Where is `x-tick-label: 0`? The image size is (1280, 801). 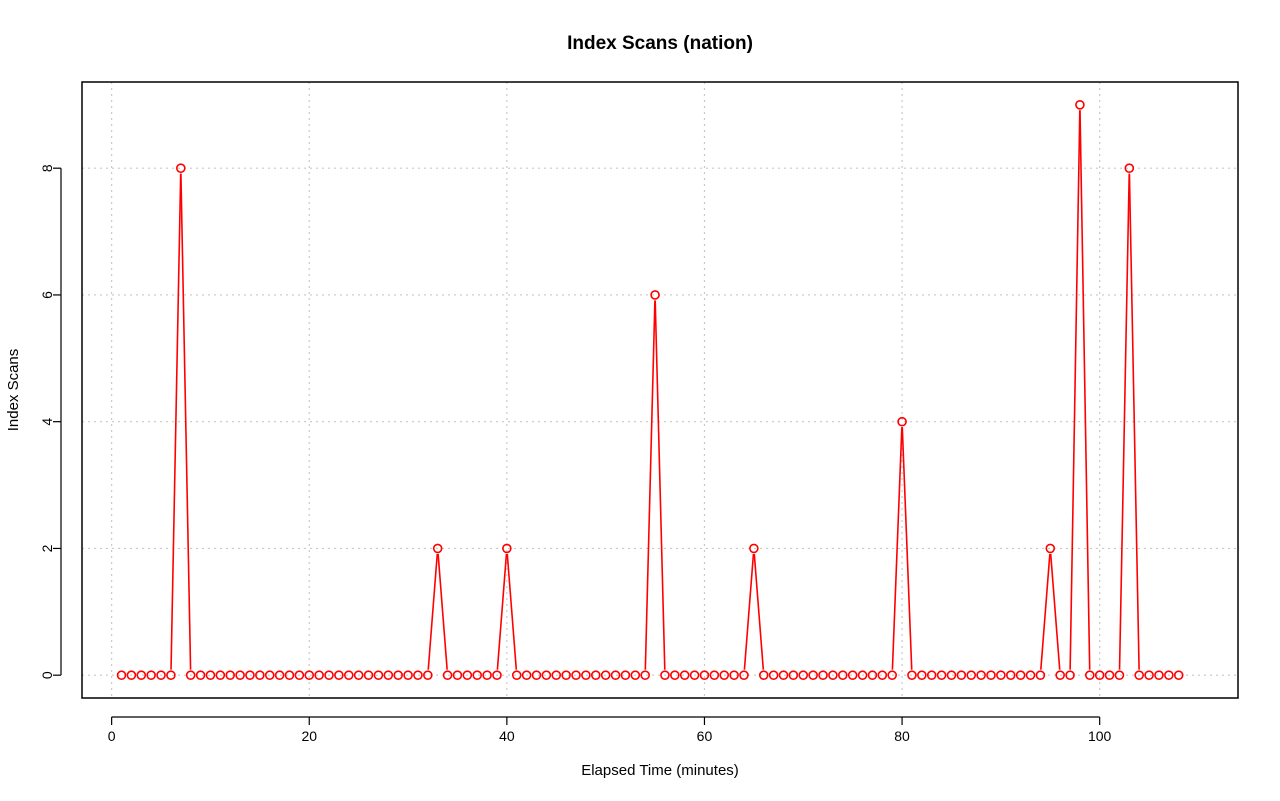 x-tick-label: 0 is located at coordinates (112, 736).